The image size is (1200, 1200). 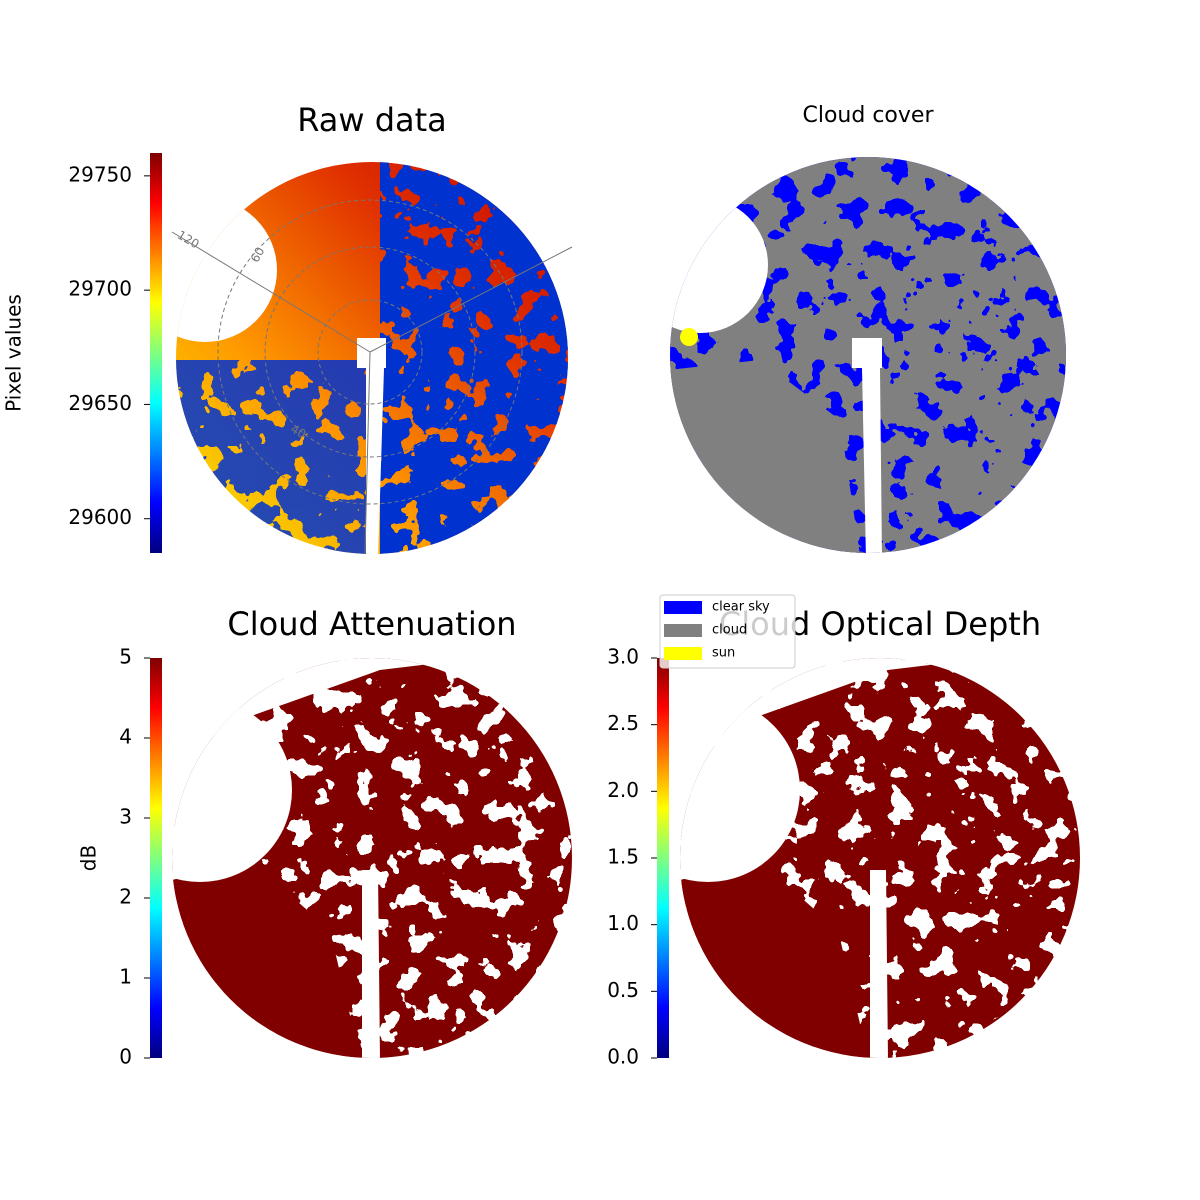 I want to click on colorbar-tick-label: 0.5, so click(x=623, y=990).